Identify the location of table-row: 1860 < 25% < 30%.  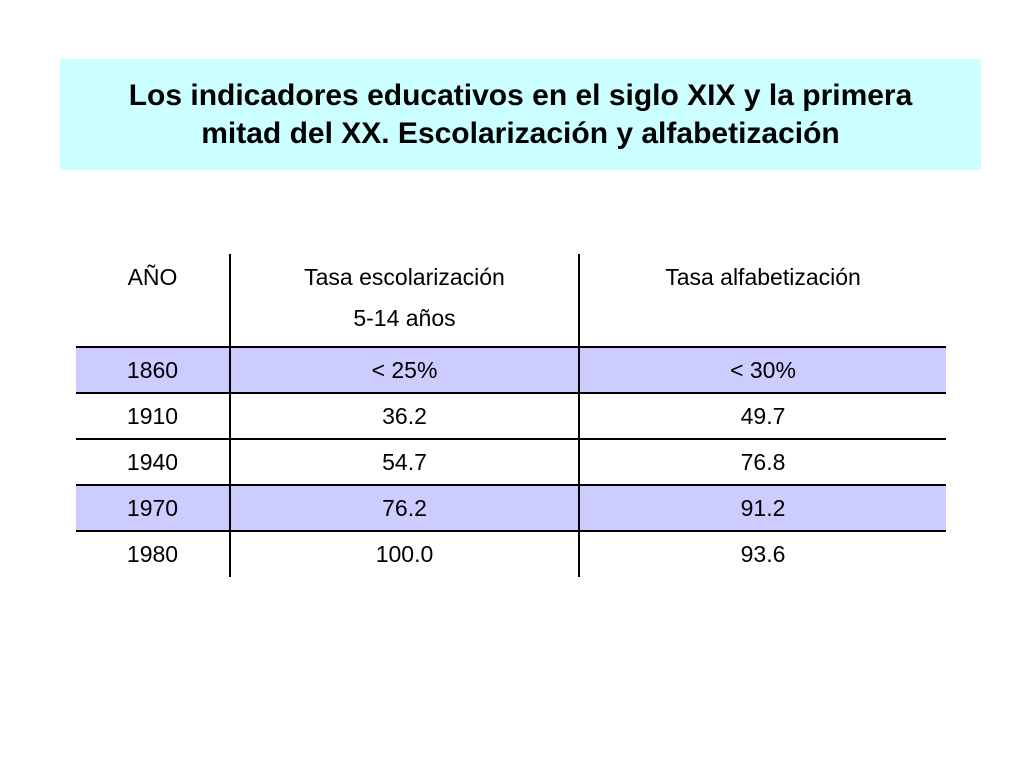
(511, 369).